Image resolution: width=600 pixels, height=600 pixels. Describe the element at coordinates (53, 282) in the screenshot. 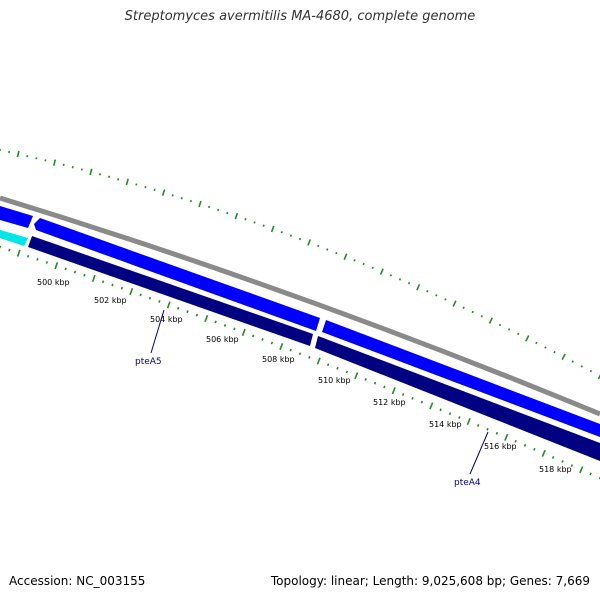

I see `ruler-label: 500 kbp` at that location.